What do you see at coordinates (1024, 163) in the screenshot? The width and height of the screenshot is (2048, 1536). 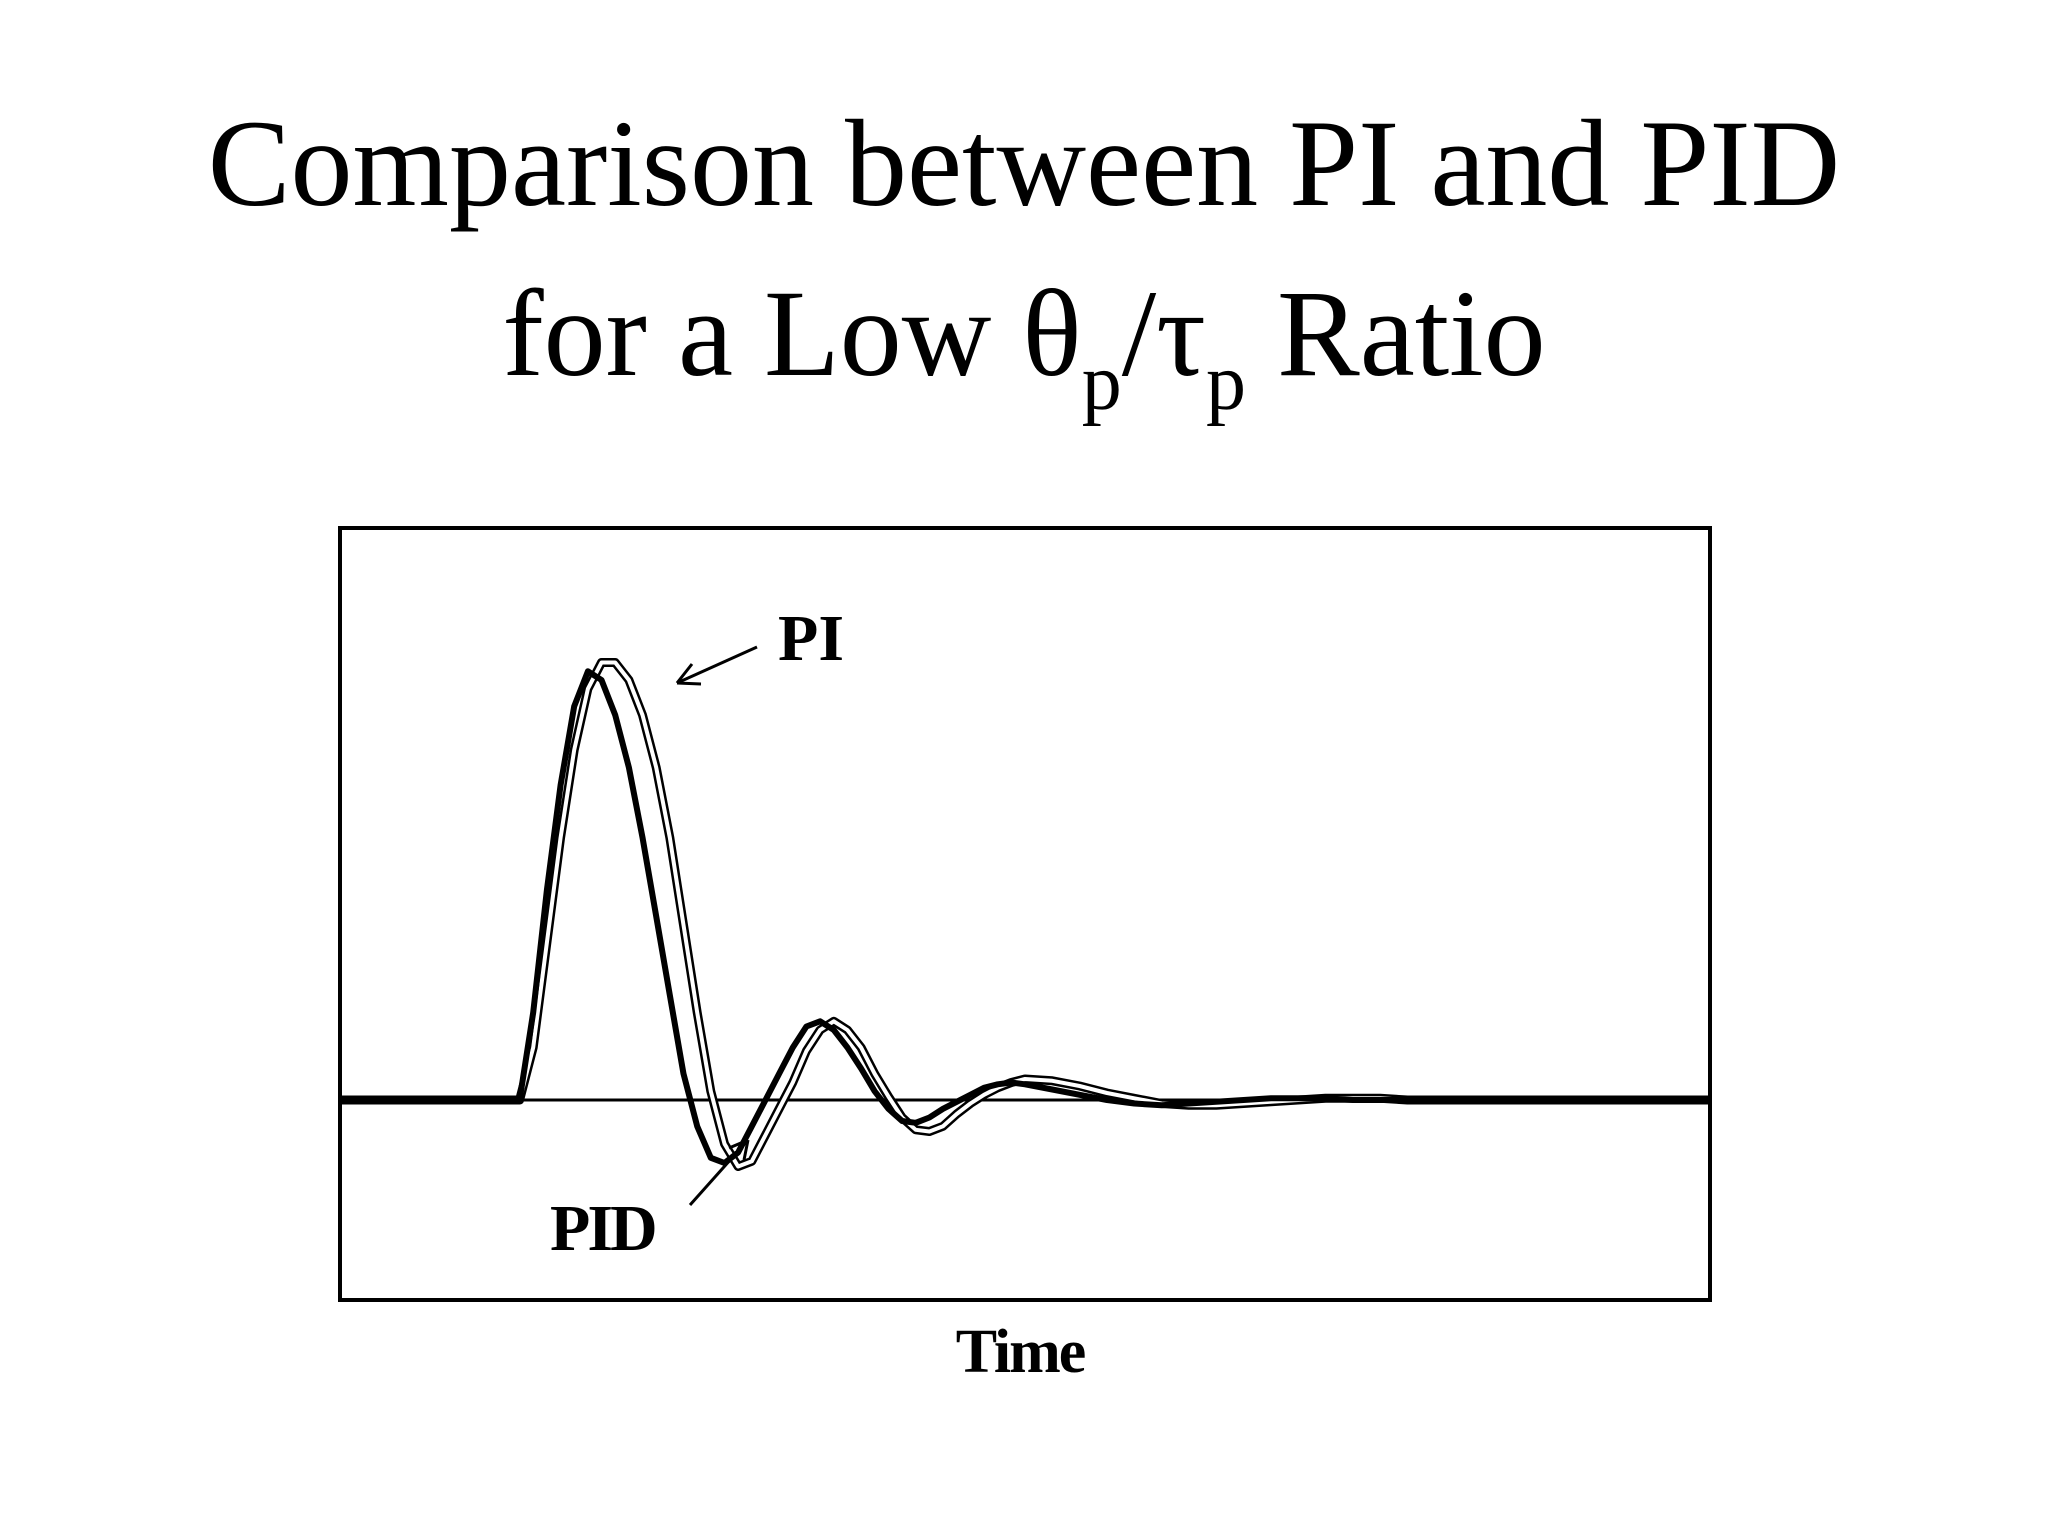 I see `slide-title-line-1: Comparison between PI and PID` at bounding box center [1024, 163].